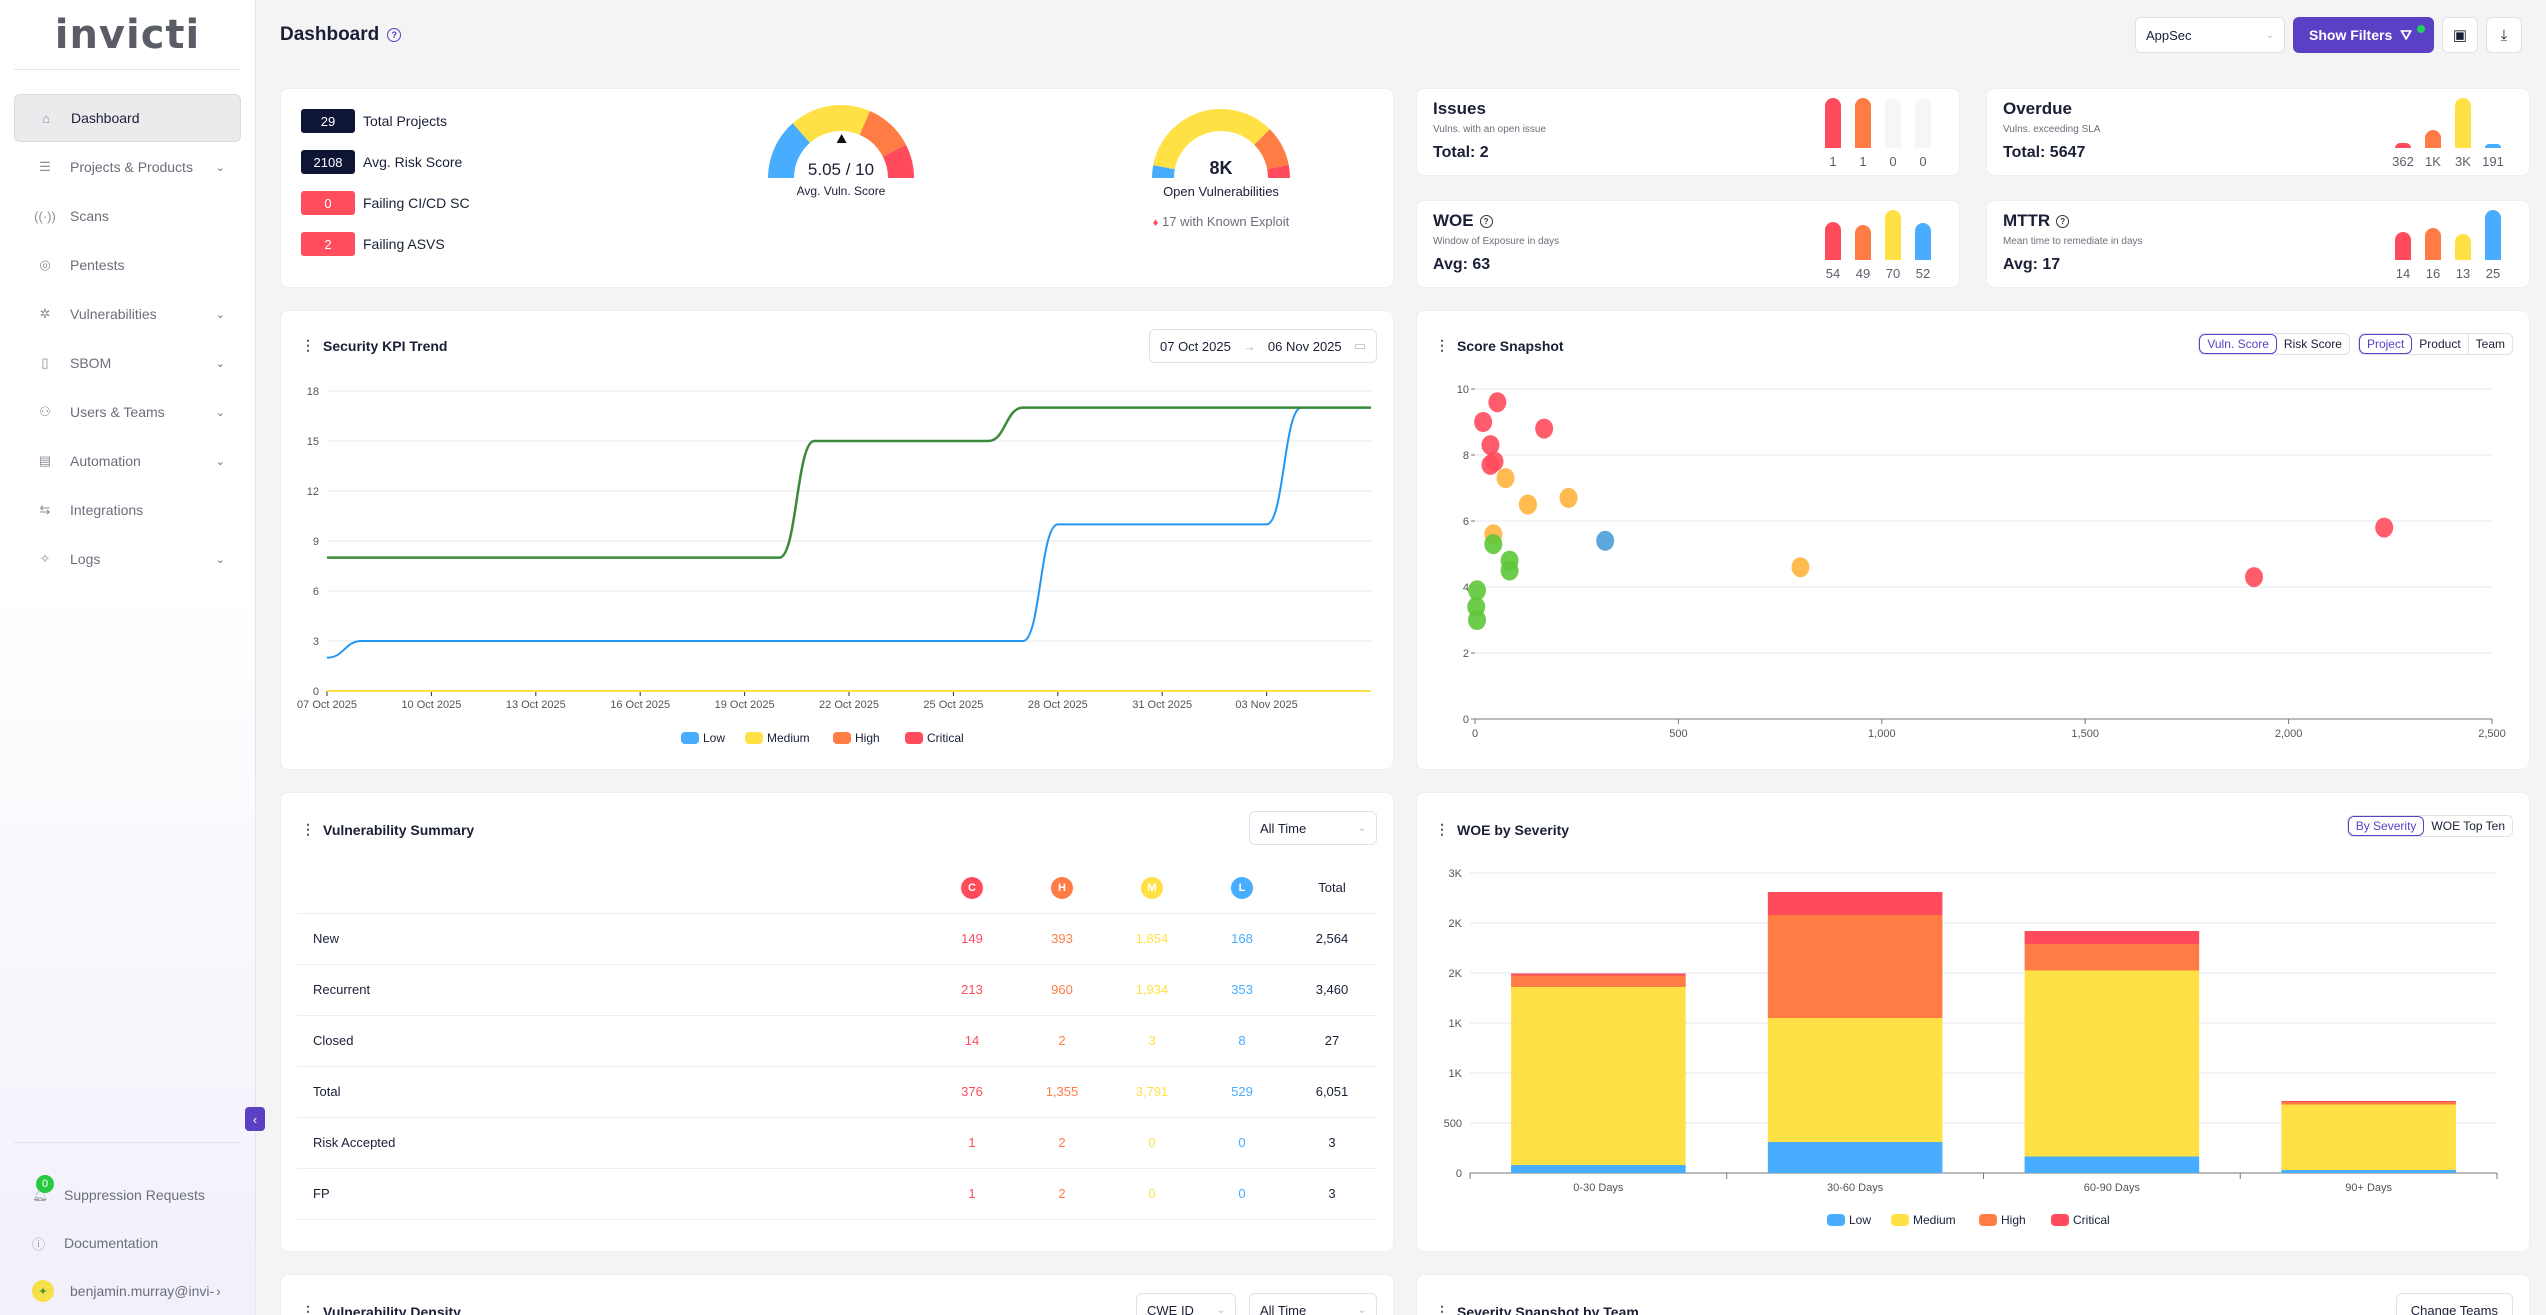  What do you see at coordinates (2454, 1308) in the screenshot?
I see `change-teams-label: Change Teams` at bounding box center [2454, 1308].